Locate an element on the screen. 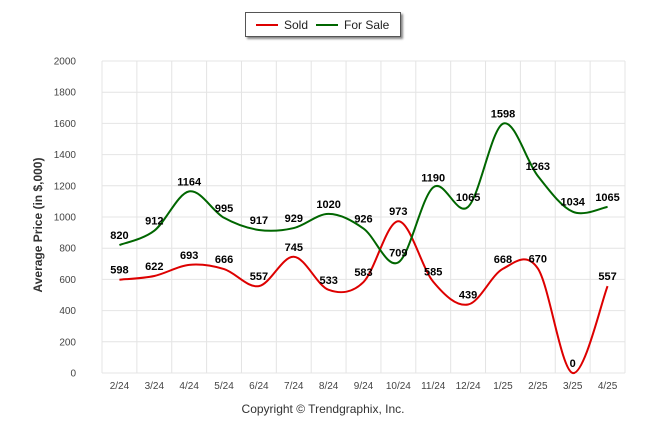 The width and height of the screenshot is (646, 434). data-label: 973 is located at coordinates (398, 212).